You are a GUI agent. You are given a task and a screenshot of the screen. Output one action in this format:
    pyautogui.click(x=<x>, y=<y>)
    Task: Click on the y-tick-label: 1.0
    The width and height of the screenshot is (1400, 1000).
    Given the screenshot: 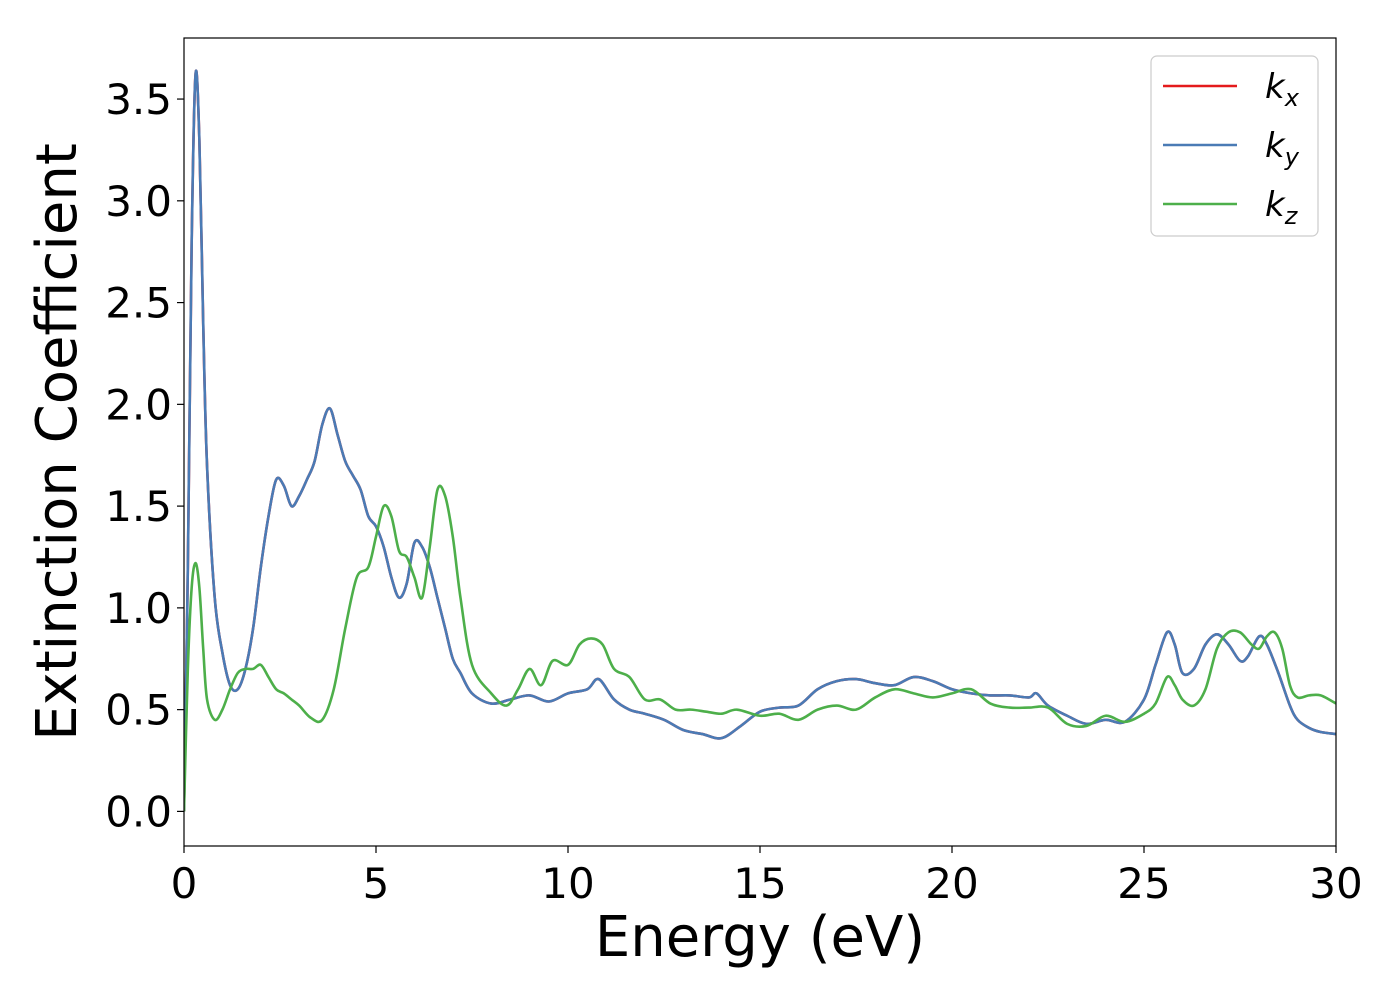 What is the action you would take?
    pyautogui.click(x=138, y=608)
    